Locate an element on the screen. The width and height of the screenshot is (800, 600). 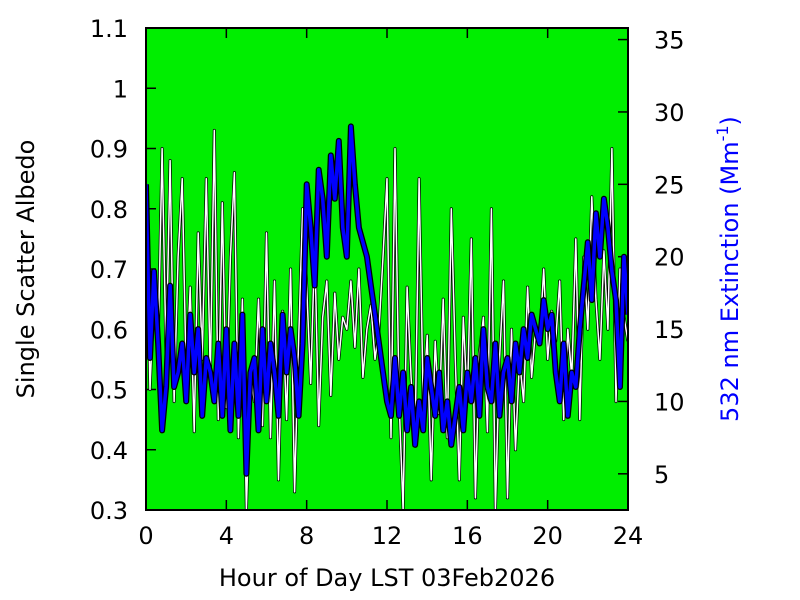
left-y-tick-label: 0.4 is located at coordinates (109, 451).